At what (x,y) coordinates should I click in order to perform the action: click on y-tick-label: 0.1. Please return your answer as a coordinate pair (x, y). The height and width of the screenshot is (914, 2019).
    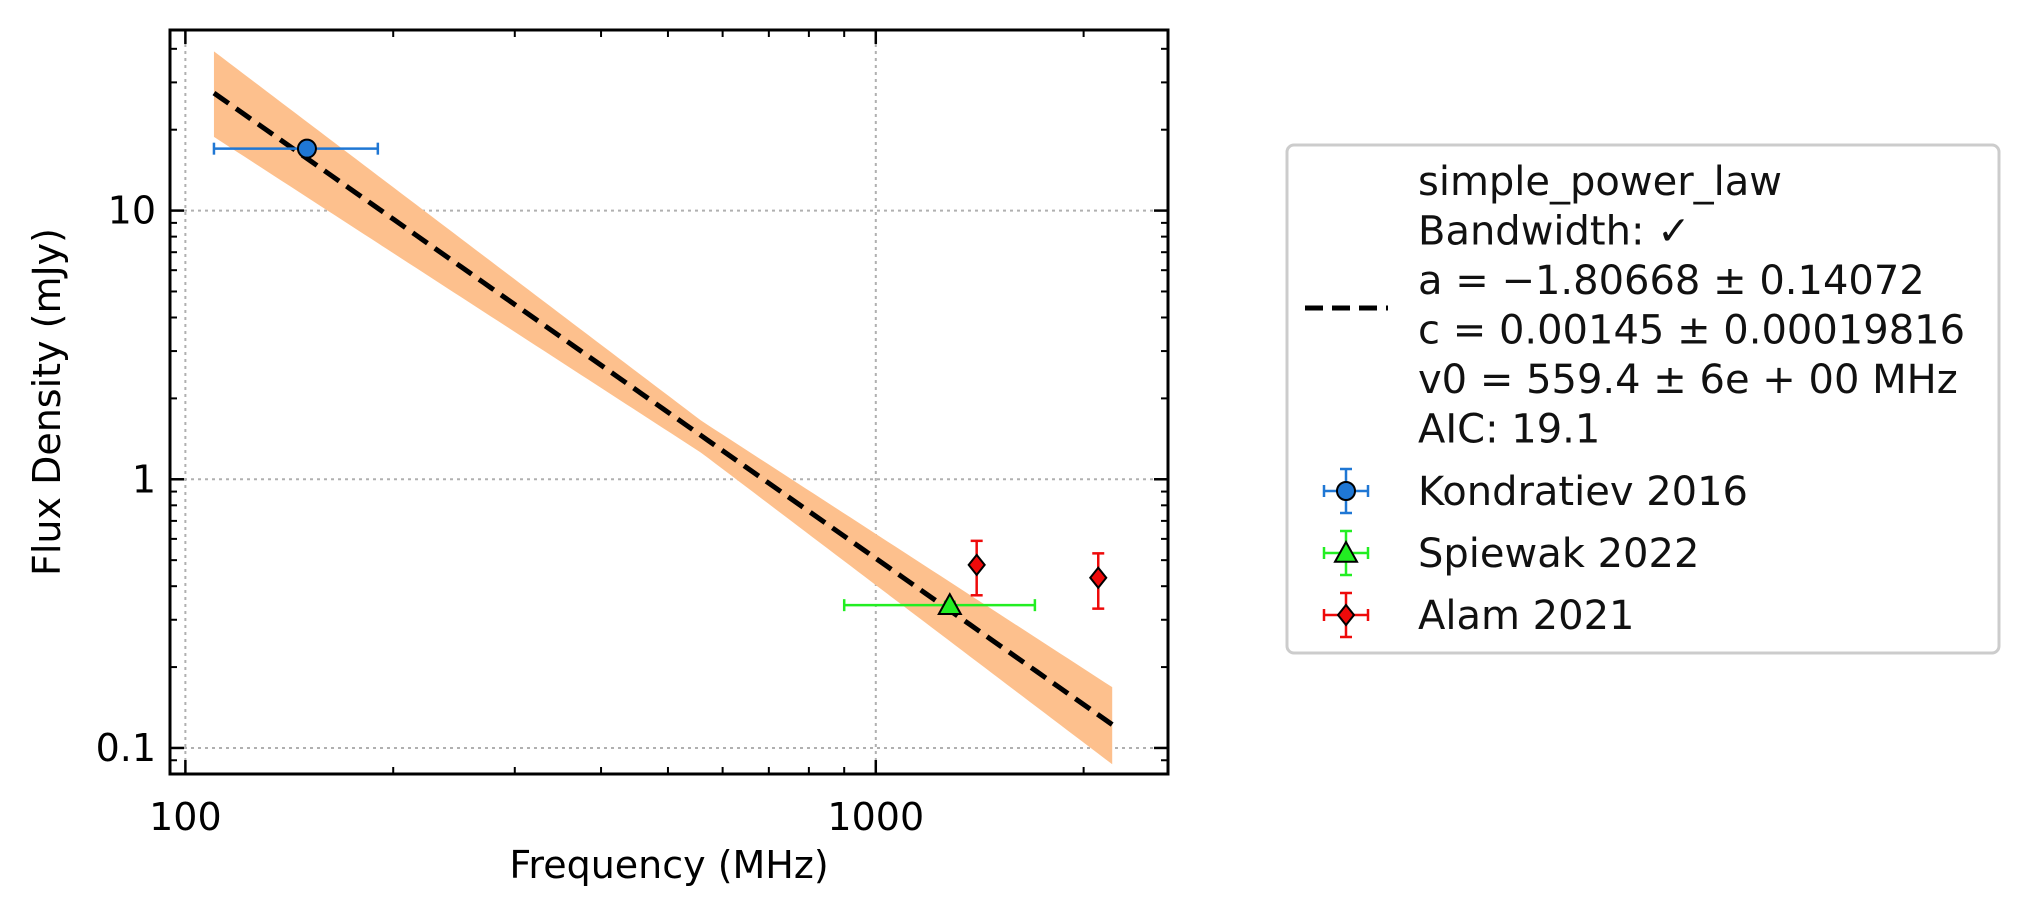
    Looking at the image, I should click on (126, 748).